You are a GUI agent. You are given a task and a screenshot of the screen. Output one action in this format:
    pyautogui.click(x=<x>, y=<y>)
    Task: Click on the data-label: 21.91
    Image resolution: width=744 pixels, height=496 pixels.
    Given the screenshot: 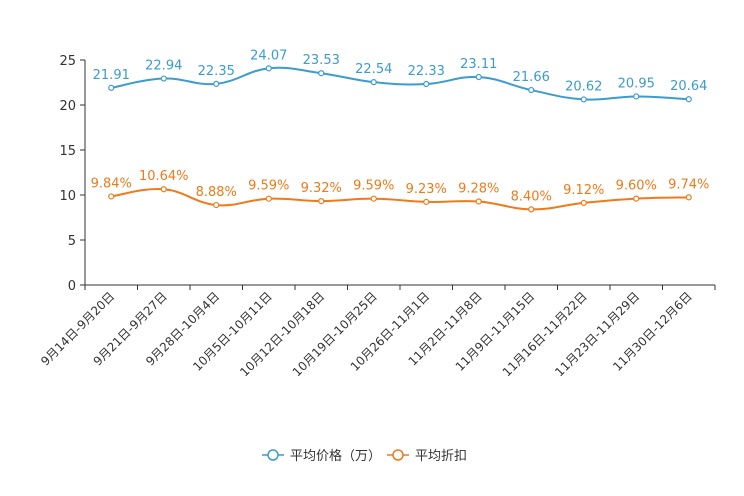 What is the action you would take?
    pyautogui.click(x=111, y=75)
    